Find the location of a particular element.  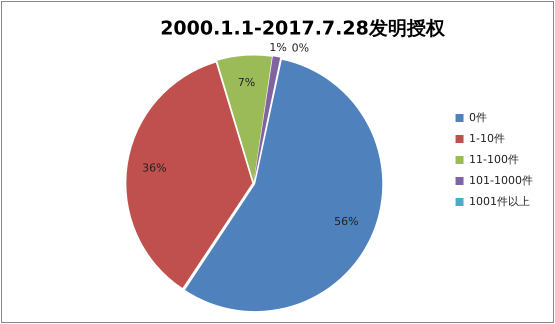

data-label: 1% is located at coordinates (278, 47).